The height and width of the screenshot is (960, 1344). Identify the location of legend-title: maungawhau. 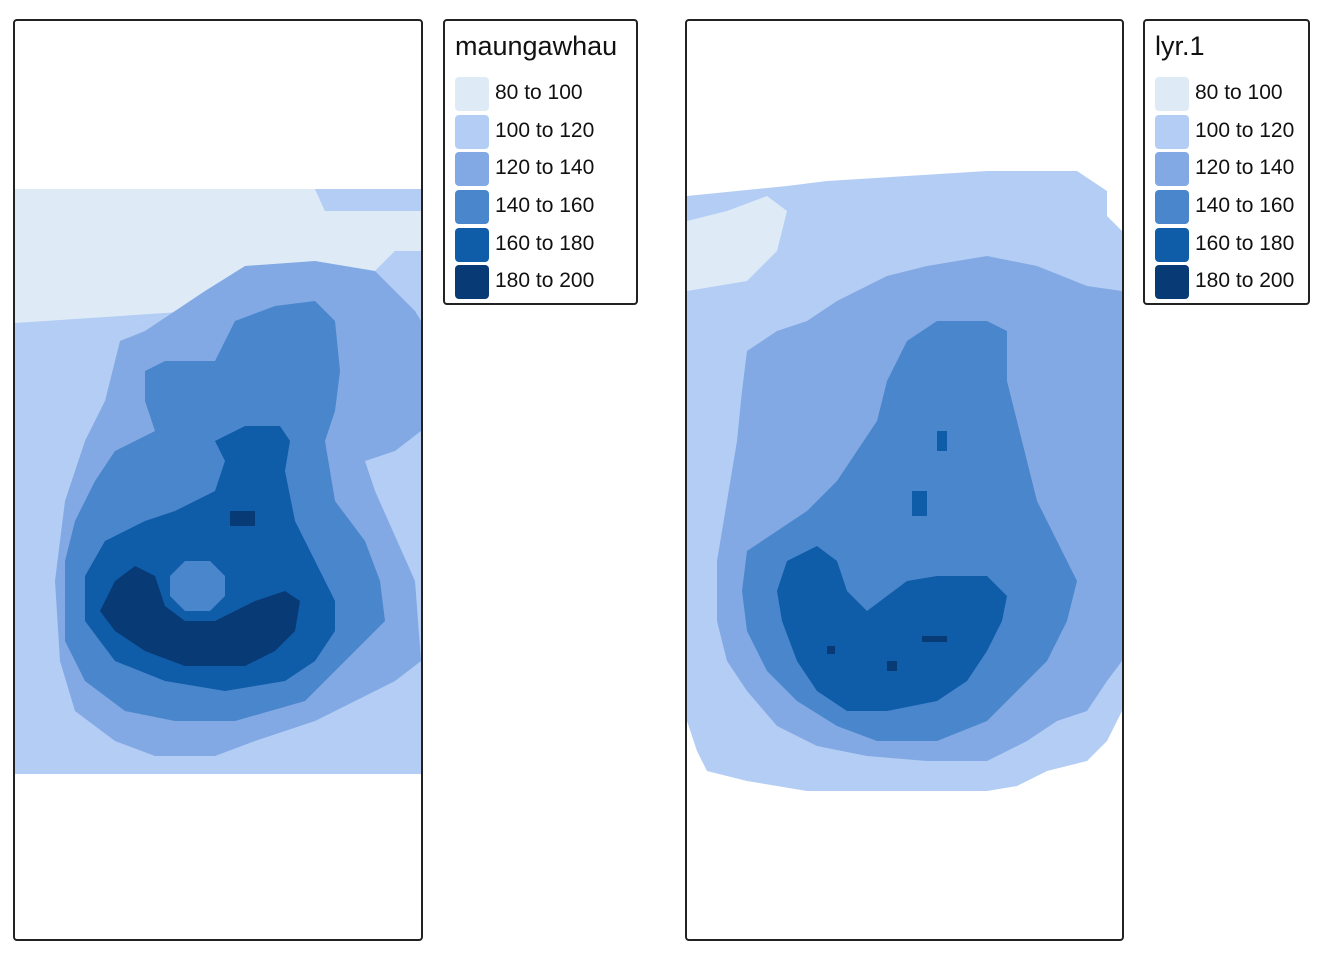
(536, 46).